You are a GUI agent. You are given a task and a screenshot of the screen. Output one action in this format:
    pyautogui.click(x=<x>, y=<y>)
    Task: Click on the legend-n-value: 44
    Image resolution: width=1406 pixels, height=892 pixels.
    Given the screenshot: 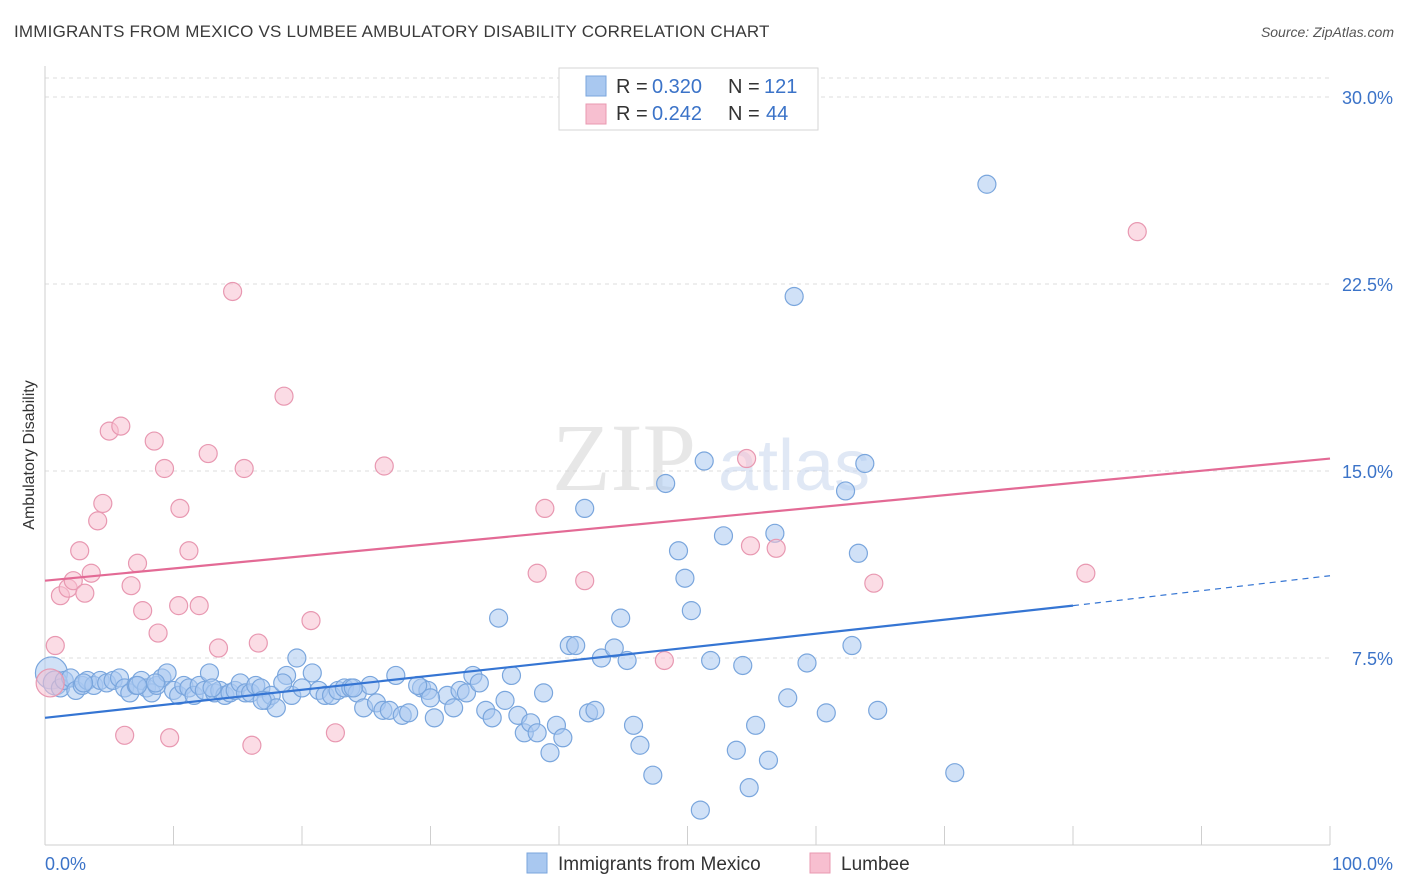 What is the action you would take?
    pyautogui.click(x=777, y=114)
    